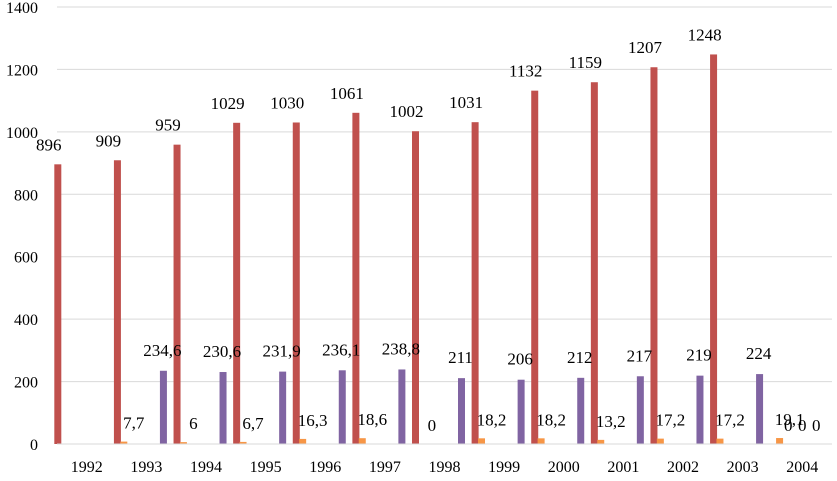  What do you see at coordinates (705, 34) in the screenshot?
I see `data-label: 1248` at bounding box center [705, 34].